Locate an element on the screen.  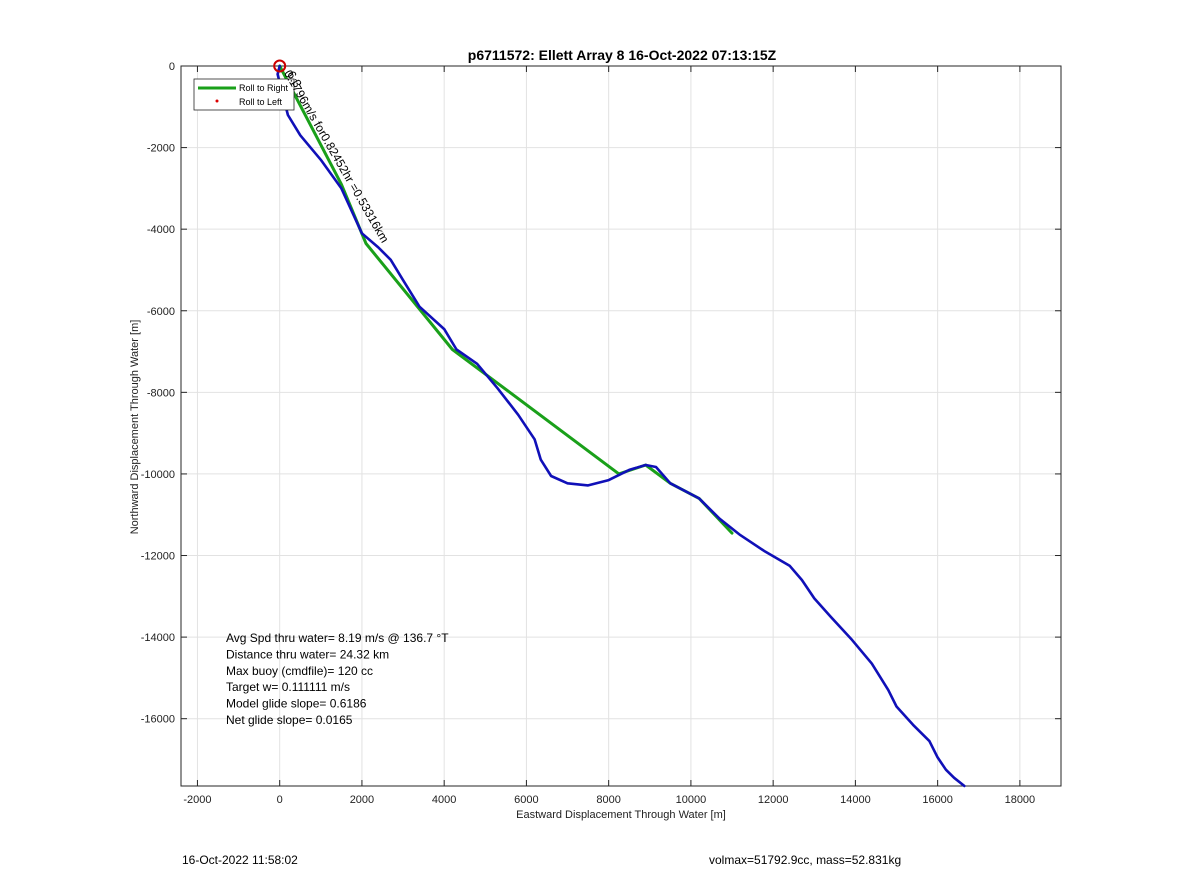
x-tick-label: 12000 is located at coordinates (773, 800).